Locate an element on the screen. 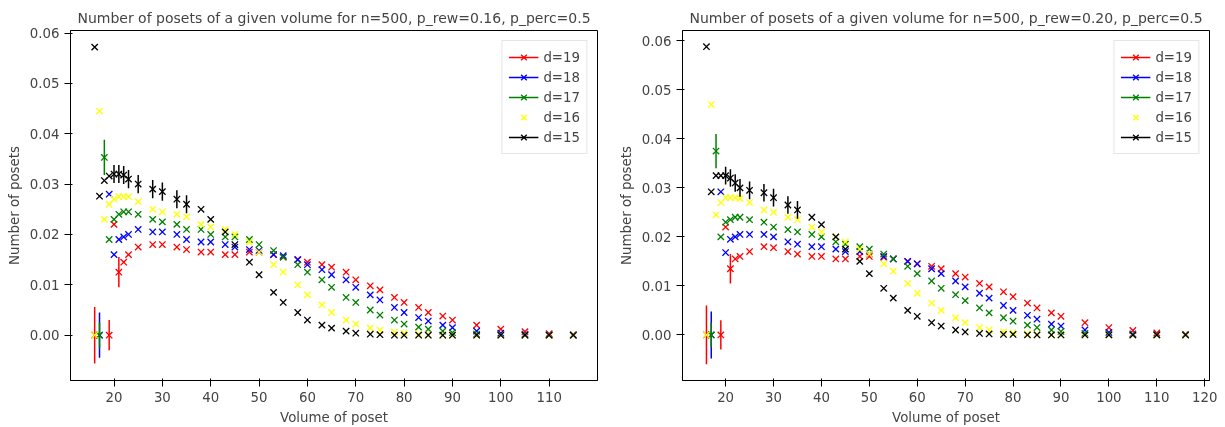  x-tick-label: 120 is located at coordinates (1204, 397).